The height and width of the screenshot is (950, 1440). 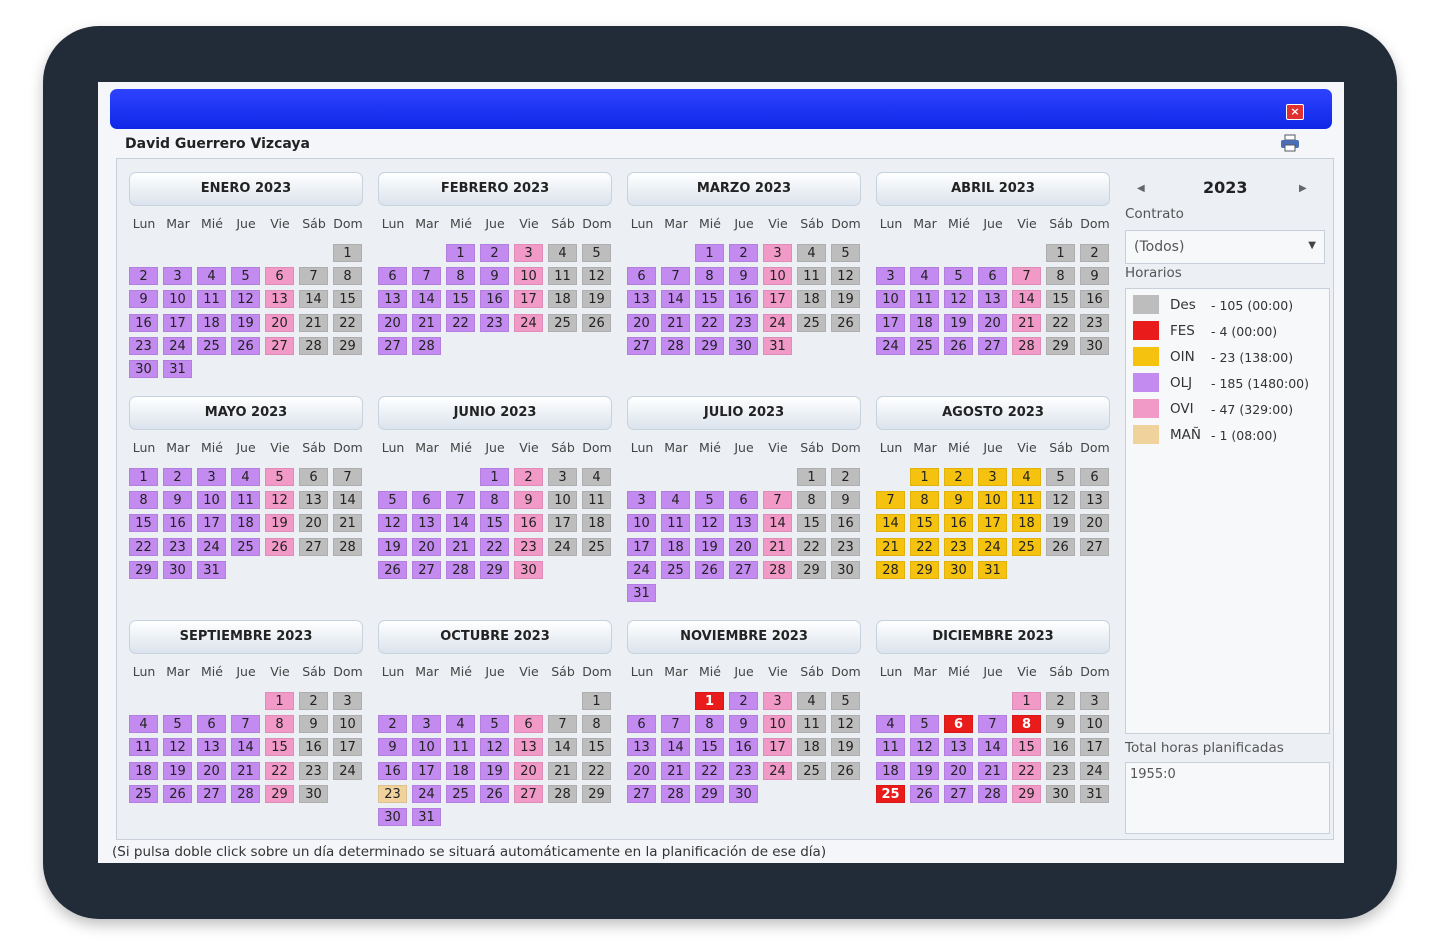 What do you see at coordinates (562, 724) in the screenshot?
I see `day-cell: 7` at bounding box center [562, 724].